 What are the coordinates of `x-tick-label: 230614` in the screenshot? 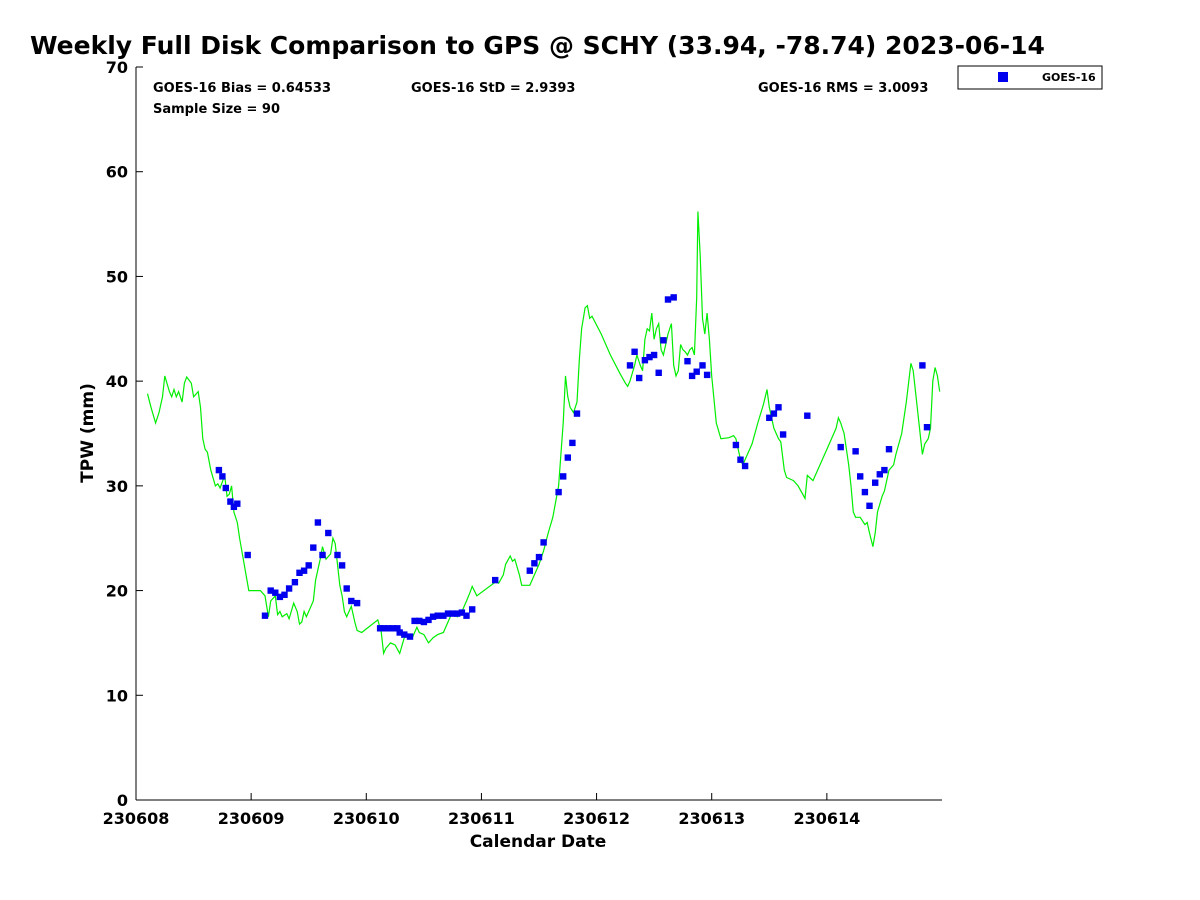 It's located at (826, 818).